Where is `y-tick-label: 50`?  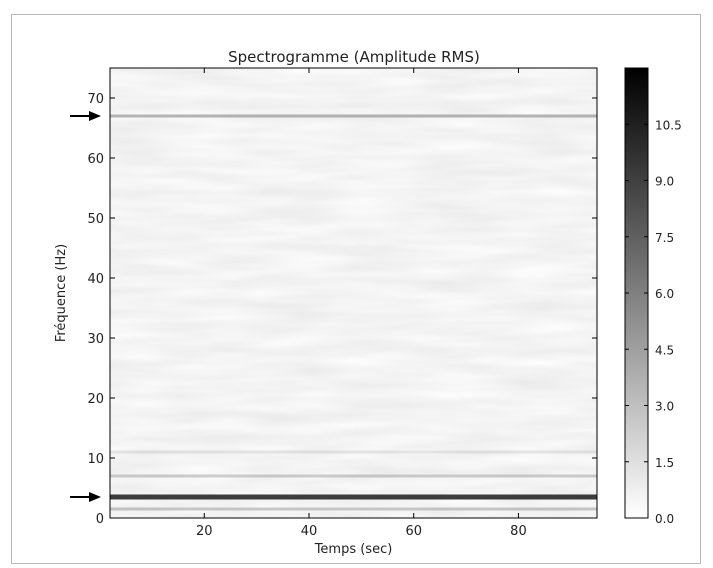 y-tick-label: 50 is located at coordinates (95, 219).